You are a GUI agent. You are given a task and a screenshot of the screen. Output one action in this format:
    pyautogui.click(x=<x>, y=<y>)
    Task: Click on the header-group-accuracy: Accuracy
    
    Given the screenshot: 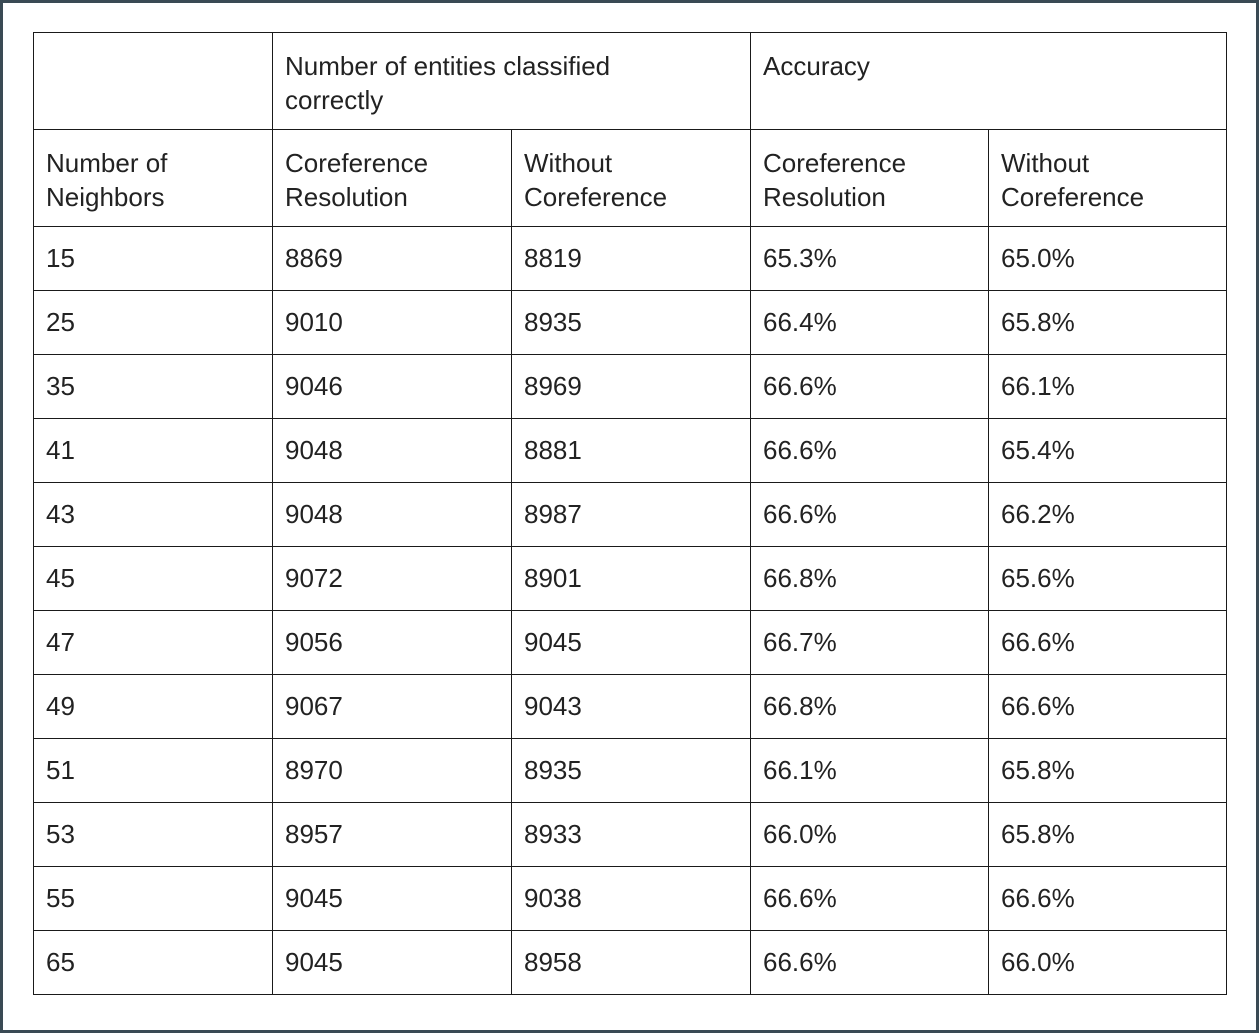 What is the action you would take?
    pyautogui.click(x=989, y=81)
    